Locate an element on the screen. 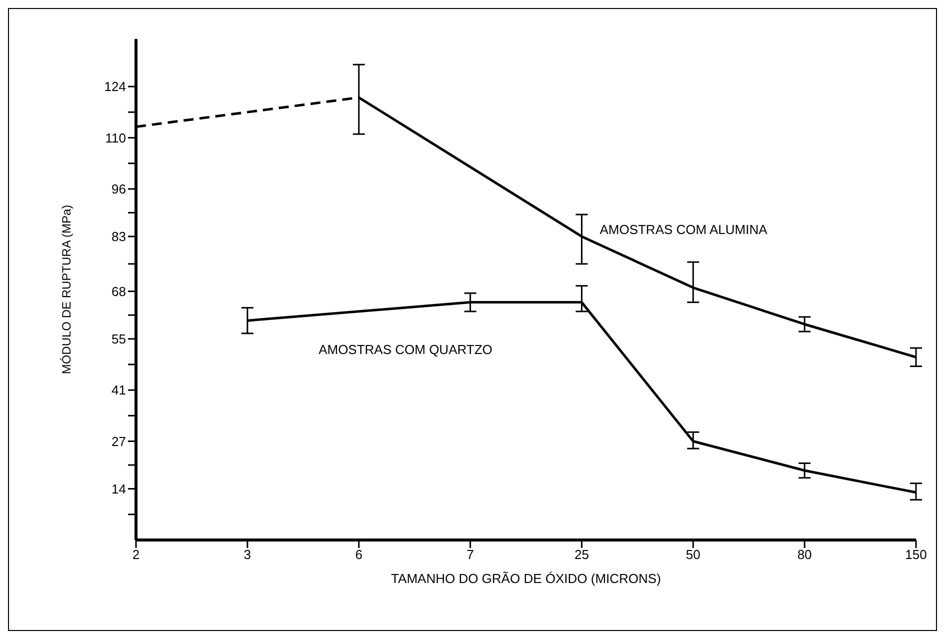 Image resolution: width=945 pixels, height=639 pixels. y-tick-label: 41 is located at coordinates (119, 390).